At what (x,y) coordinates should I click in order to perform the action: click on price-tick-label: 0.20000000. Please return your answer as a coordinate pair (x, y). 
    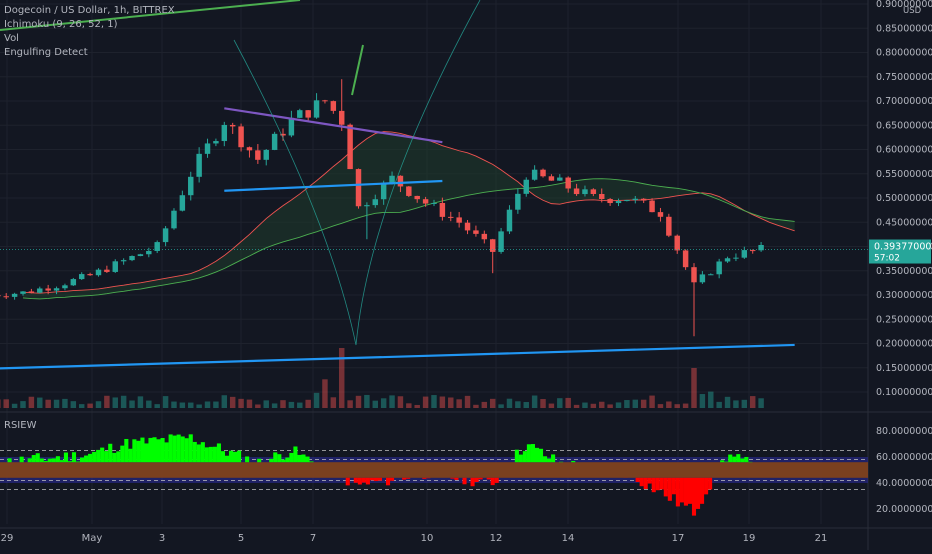
    Looking at the image, I should click on (904, 344).